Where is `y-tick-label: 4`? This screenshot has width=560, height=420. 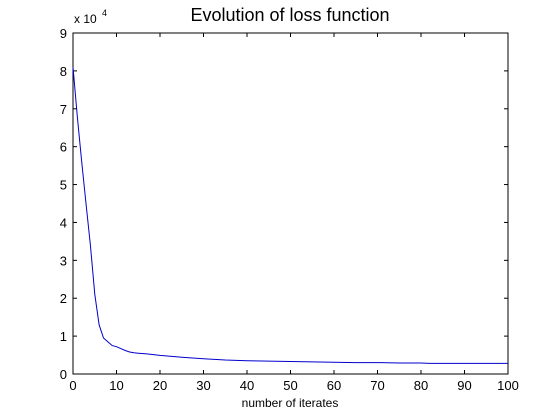
y-tick-label: 4 is located at coordinates (63, 222).